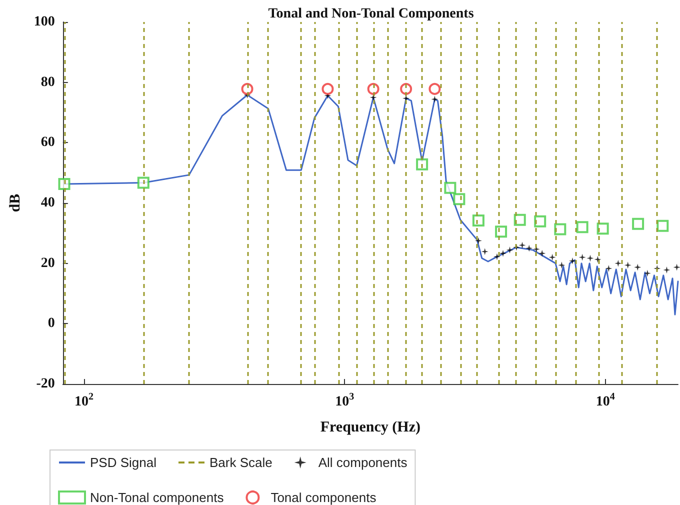 The height and width of the screenshot is (505, 680). I want to click on y-tick-label: 100, so click(44, 22).